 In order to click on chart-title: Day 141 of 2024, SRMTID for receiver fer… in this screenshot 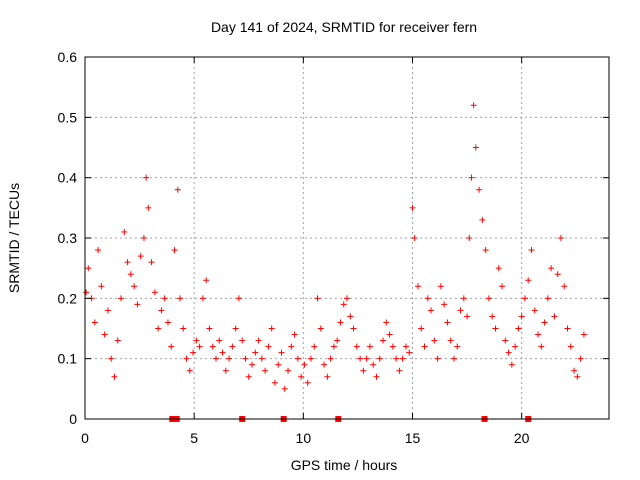, I will do `click(344, 27)`.